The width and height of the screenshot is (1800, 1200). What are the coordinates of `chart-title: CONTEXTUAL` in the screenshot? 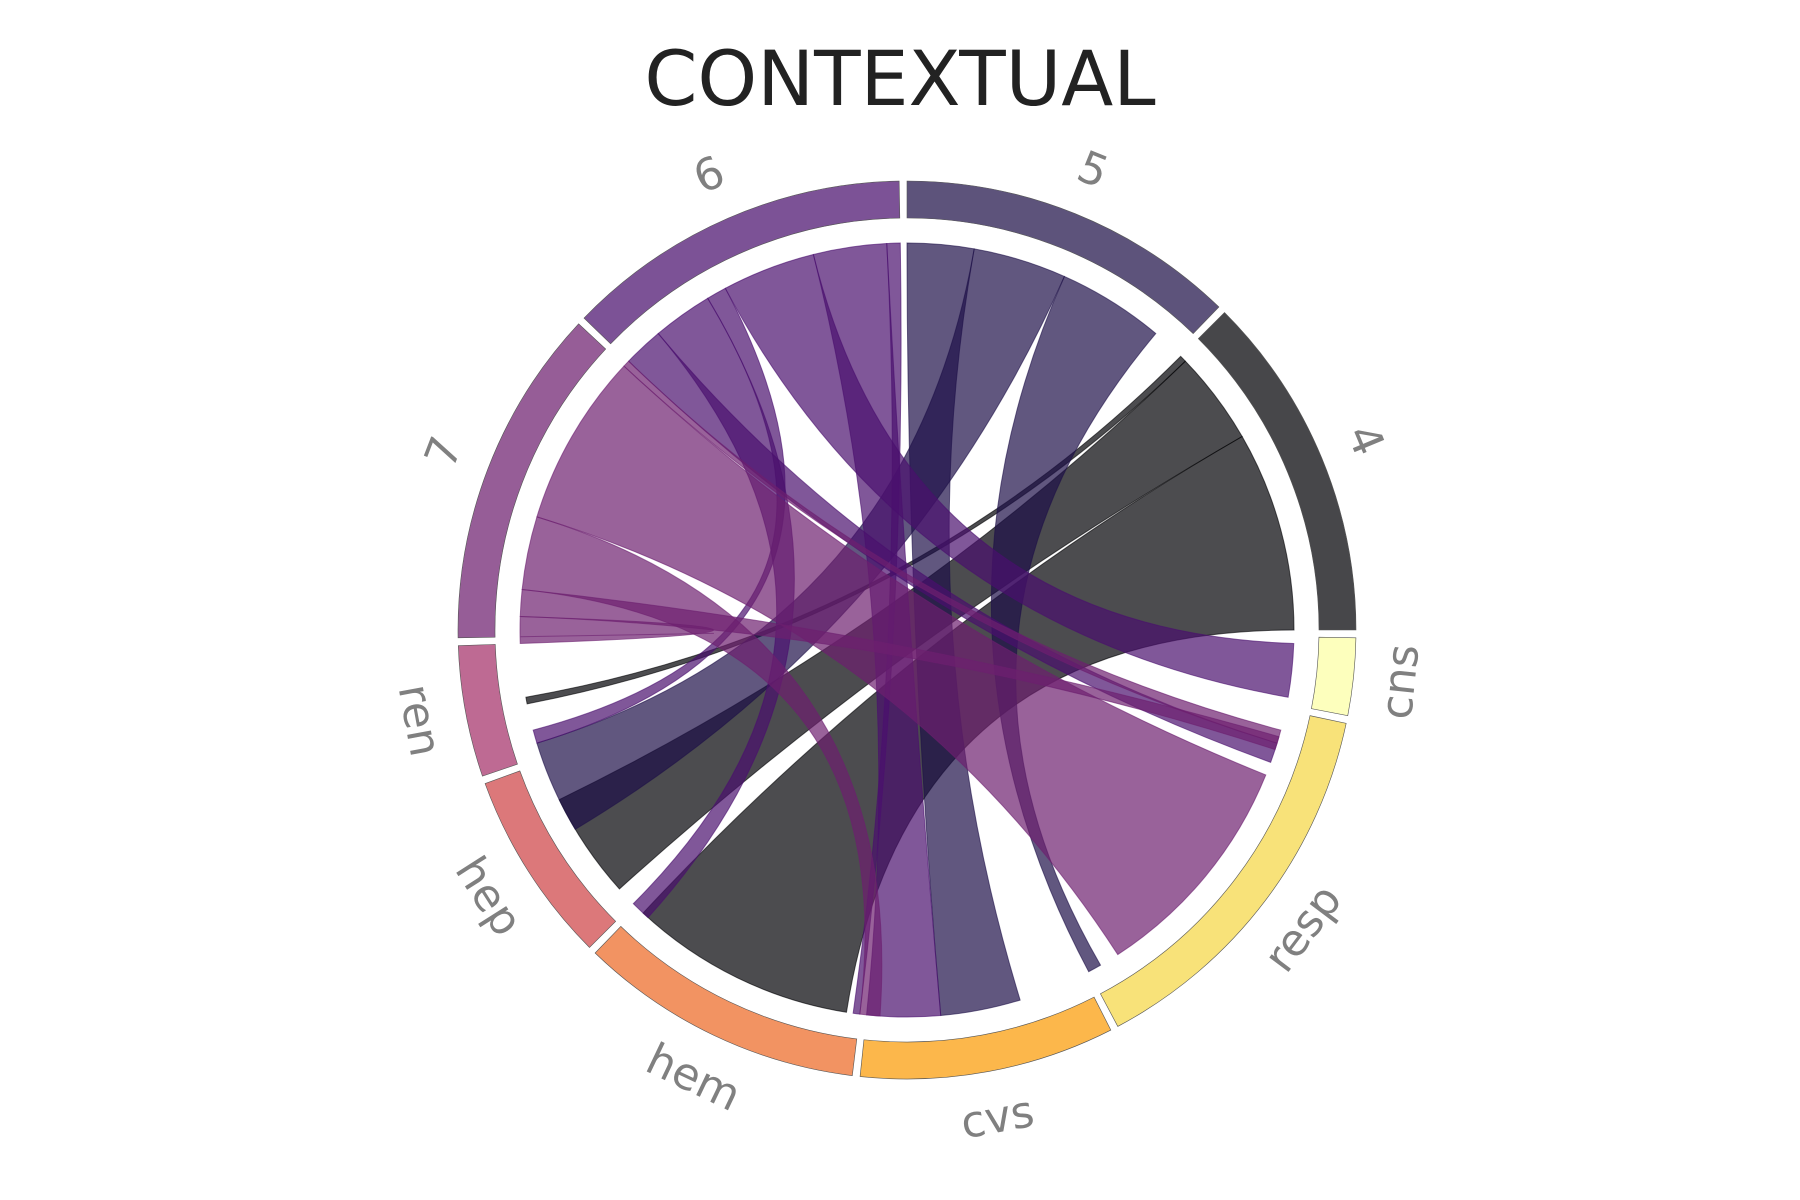 It's located at (899, 78).